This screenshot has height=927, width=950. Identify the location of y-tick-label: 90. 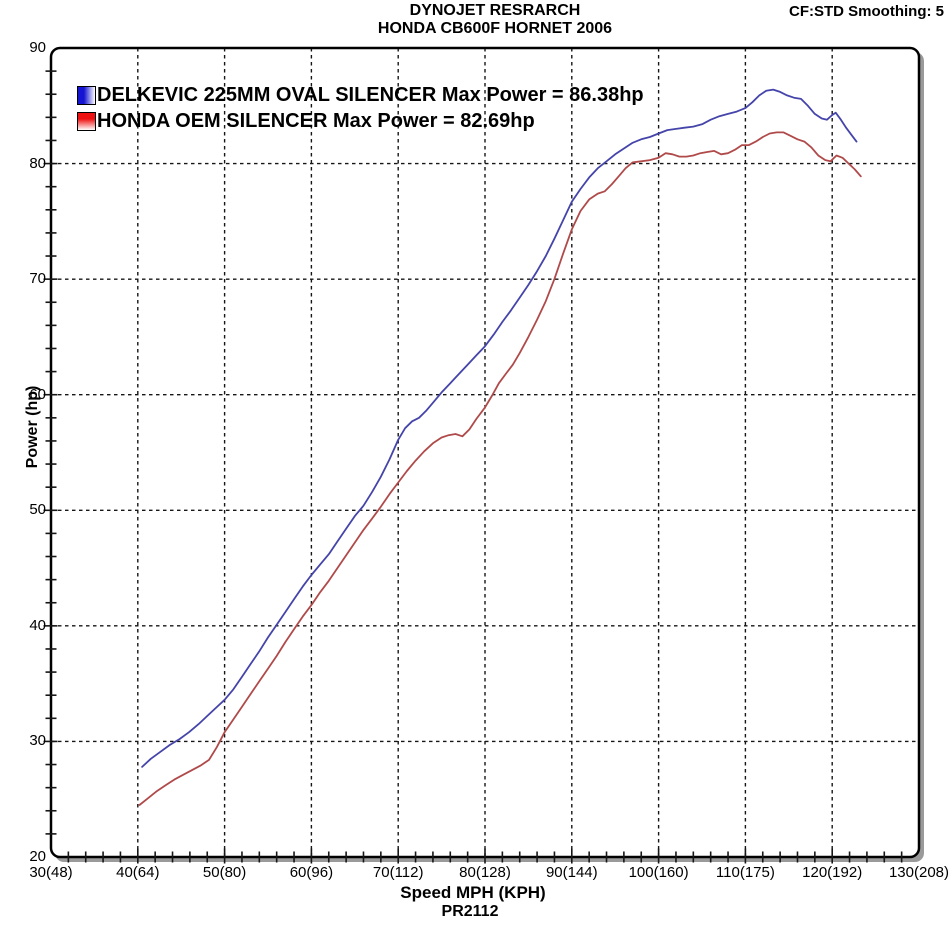
(37, 47).